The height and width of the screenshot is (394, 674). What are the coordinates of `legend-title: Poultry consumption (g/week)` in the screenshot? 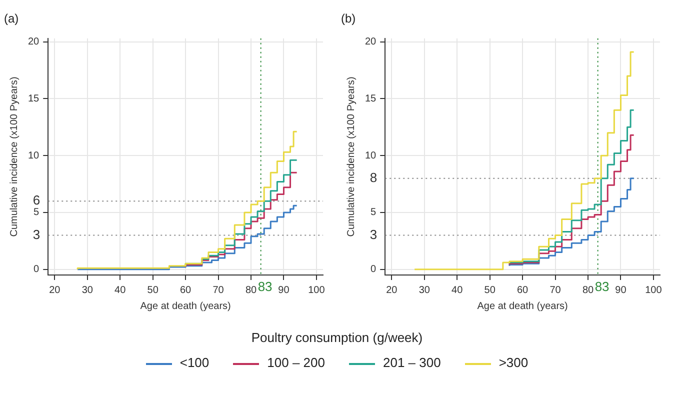 It's located at (337, 337).